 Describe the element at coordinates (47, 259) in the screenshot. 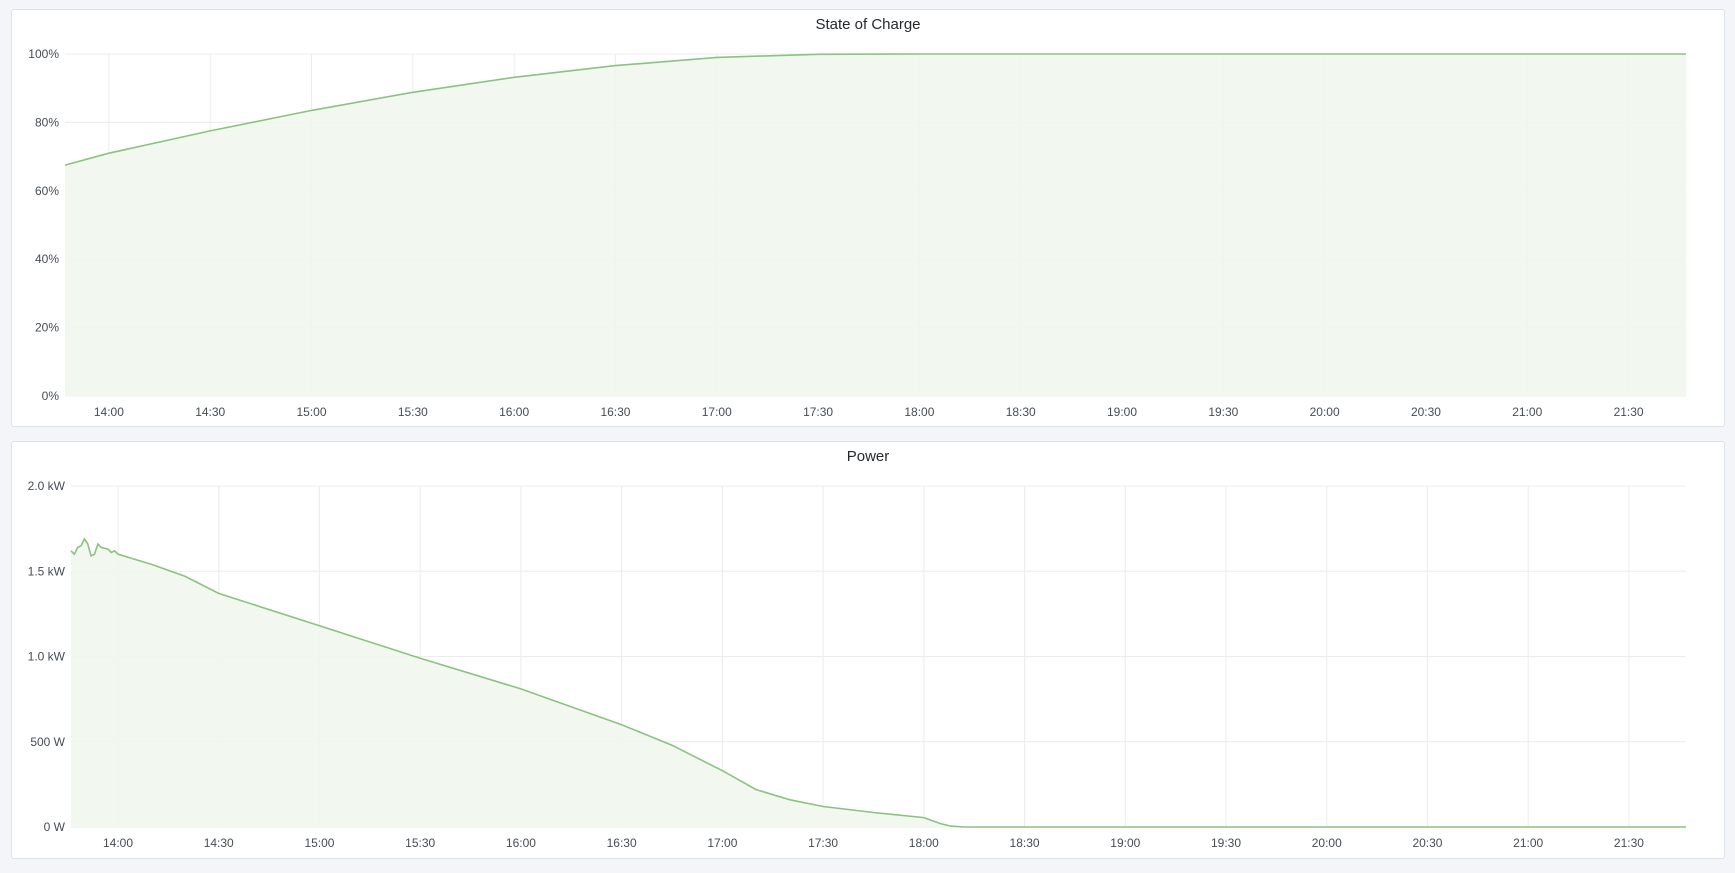

I see `y-tick-label: 40%` at that location.